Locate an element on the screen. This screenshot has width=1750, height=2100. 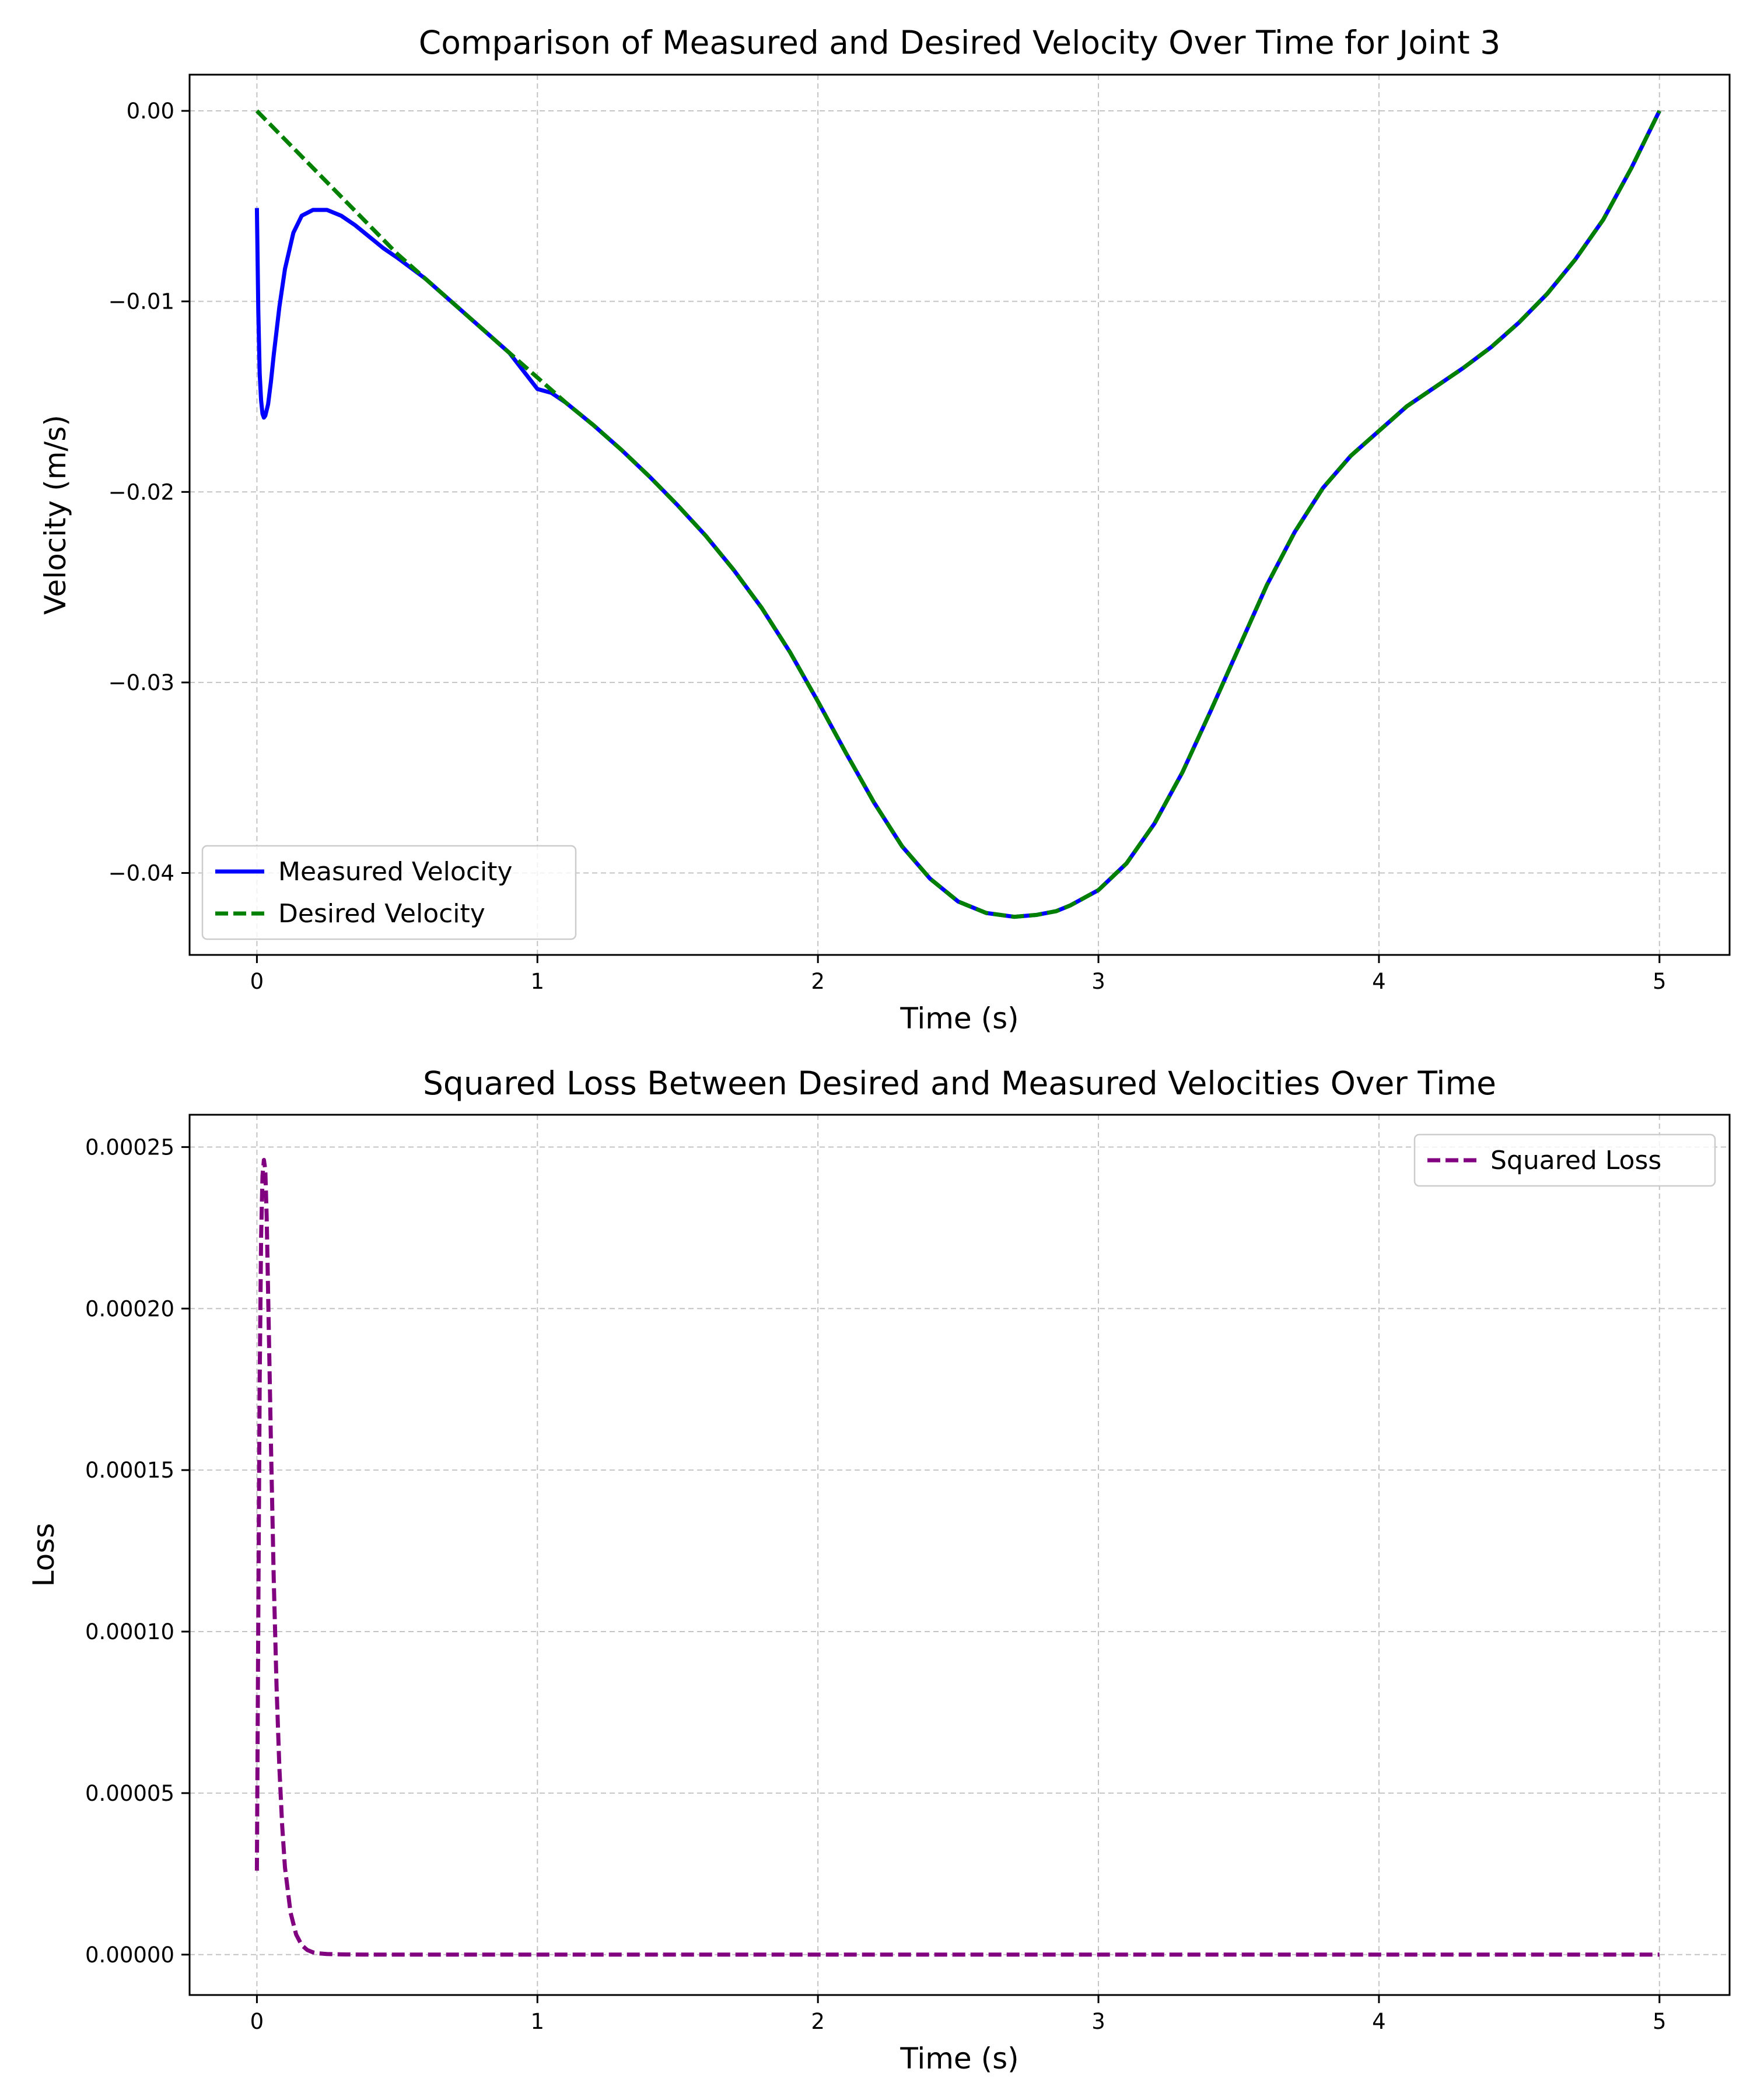
velocity-y-tick-label: −0.02 is located at coordinates (141, 492).